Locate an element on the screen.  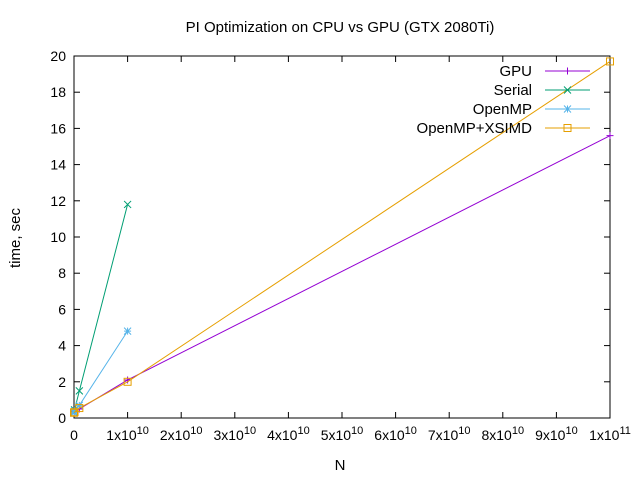
x-tick-label: 1x10¹¹ is located at coordinates (610, 434).